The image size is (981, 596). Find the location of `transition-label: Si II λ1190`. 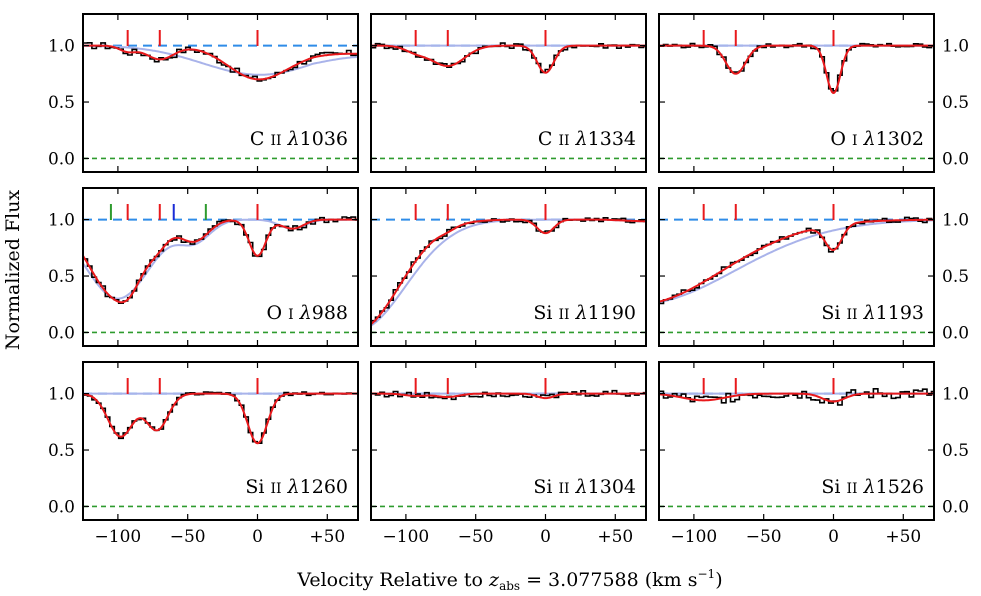

transition-label: Si II λ1190 is located at coordinates (584, 313).